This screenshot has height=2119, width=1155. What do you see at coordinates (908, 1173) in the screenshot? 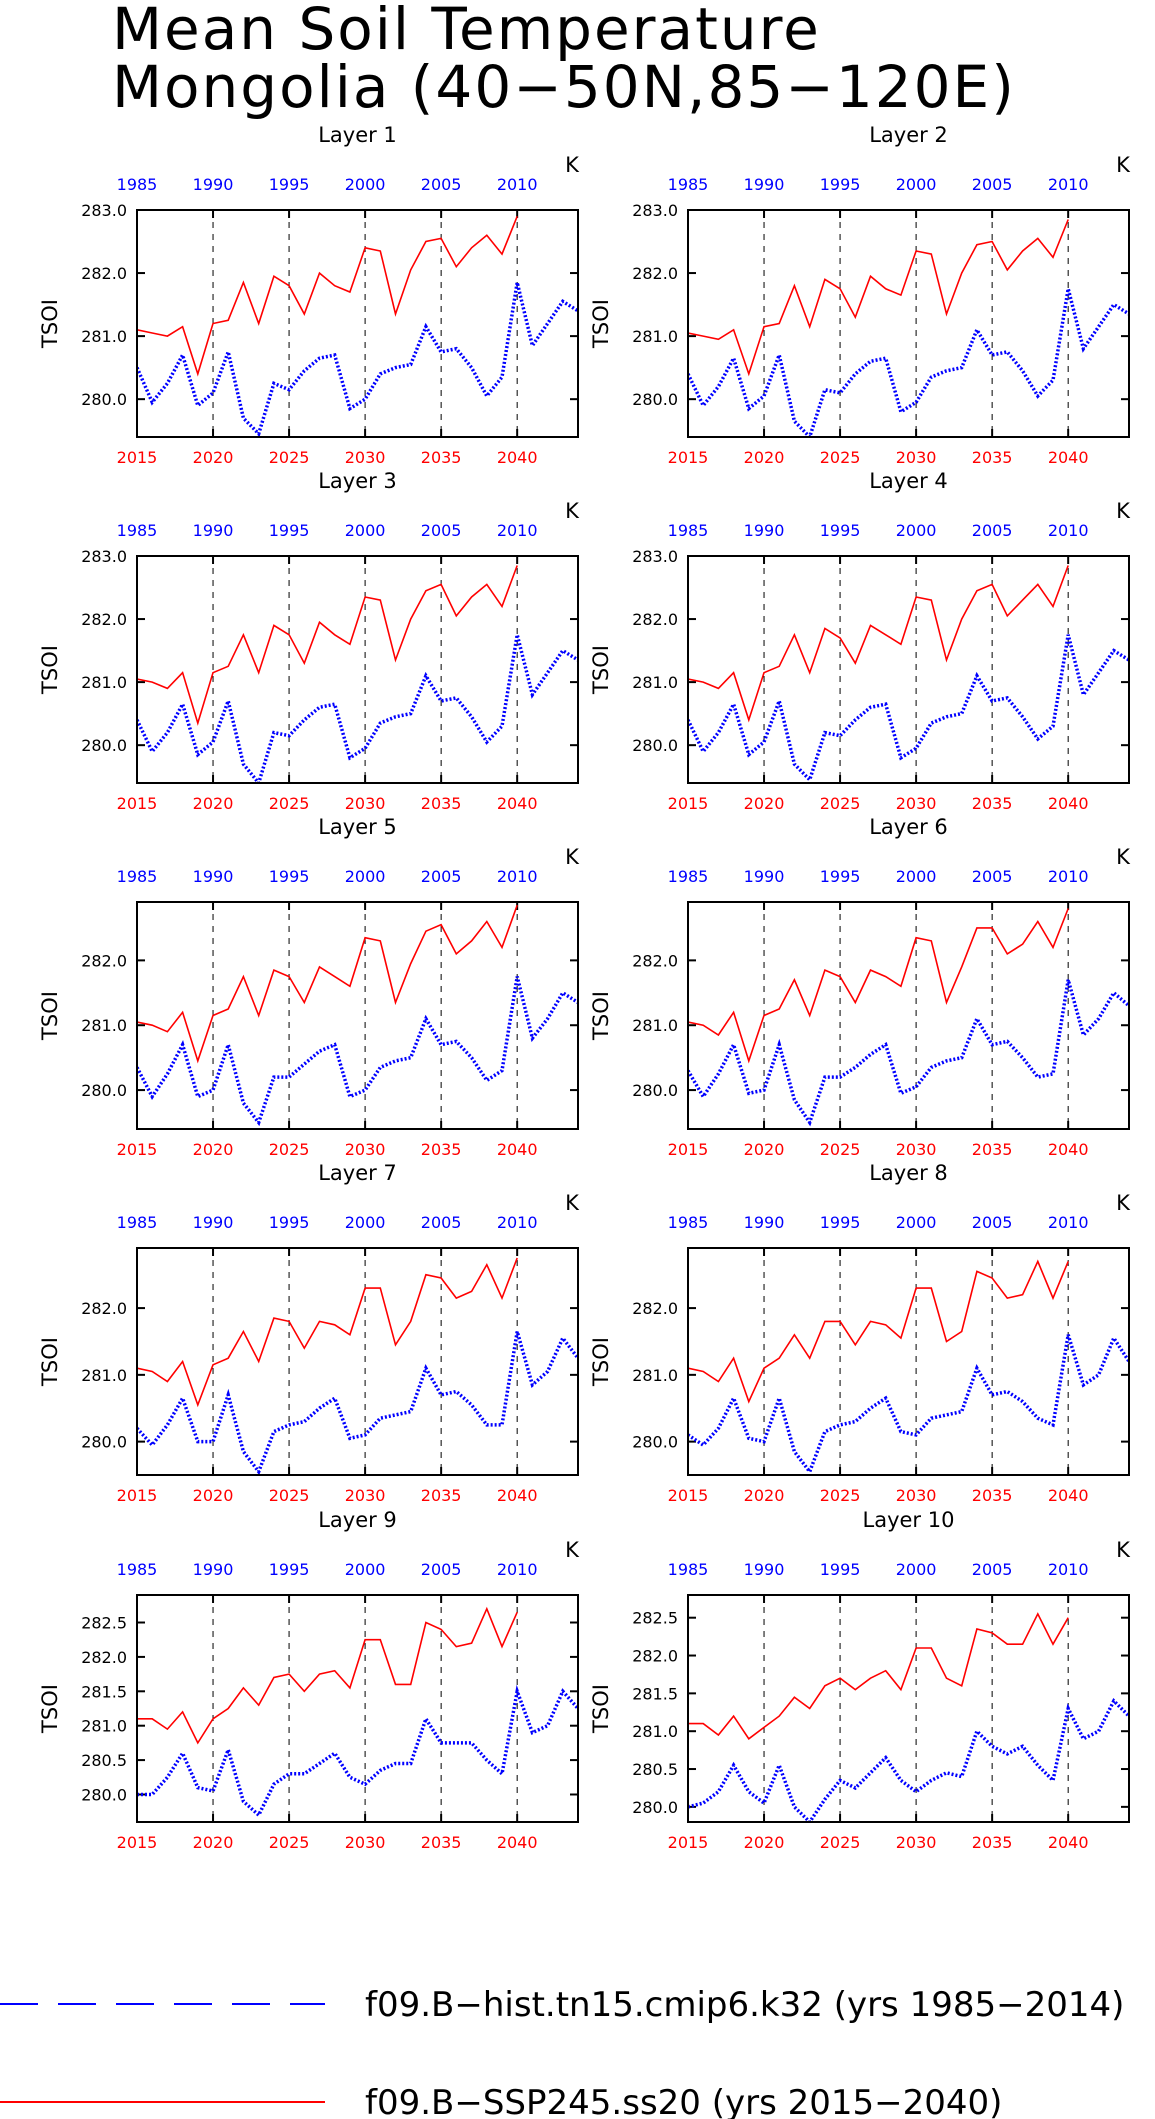
I see `panel-title: Layer 8` at bounding box center [908, 1173].